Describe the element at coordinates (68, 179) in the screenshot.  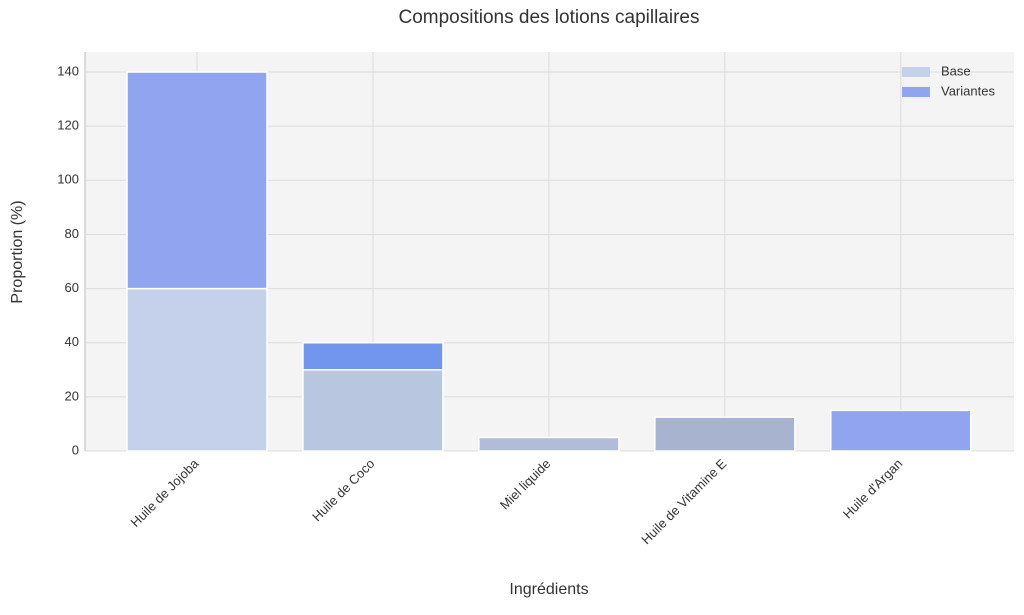
I see `y-tick-label: 100` at that location.